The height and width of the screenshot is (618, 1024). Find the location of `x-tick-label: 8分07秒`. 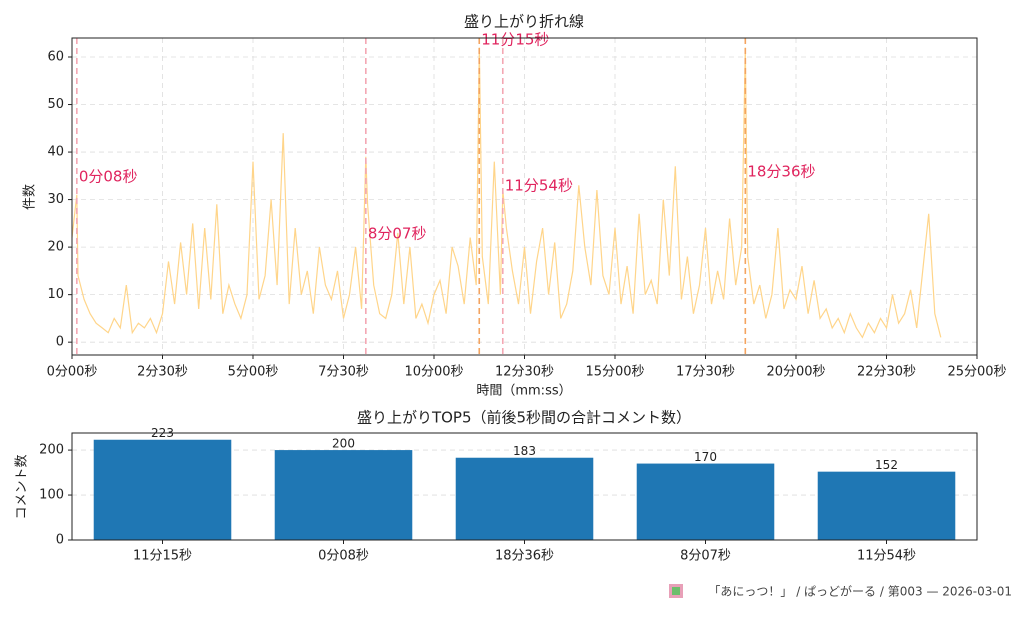

x-tick-label: 8分07秒 is located at coordinates (705, 556).